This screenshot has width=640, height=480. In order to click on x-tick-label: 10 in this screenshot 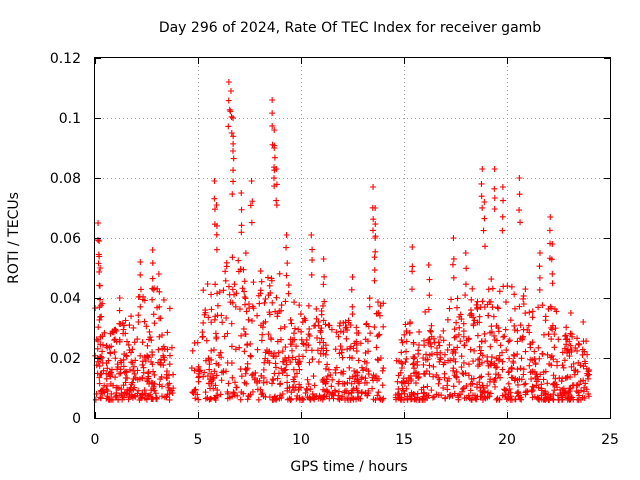, I will do `click(301, 440)`.